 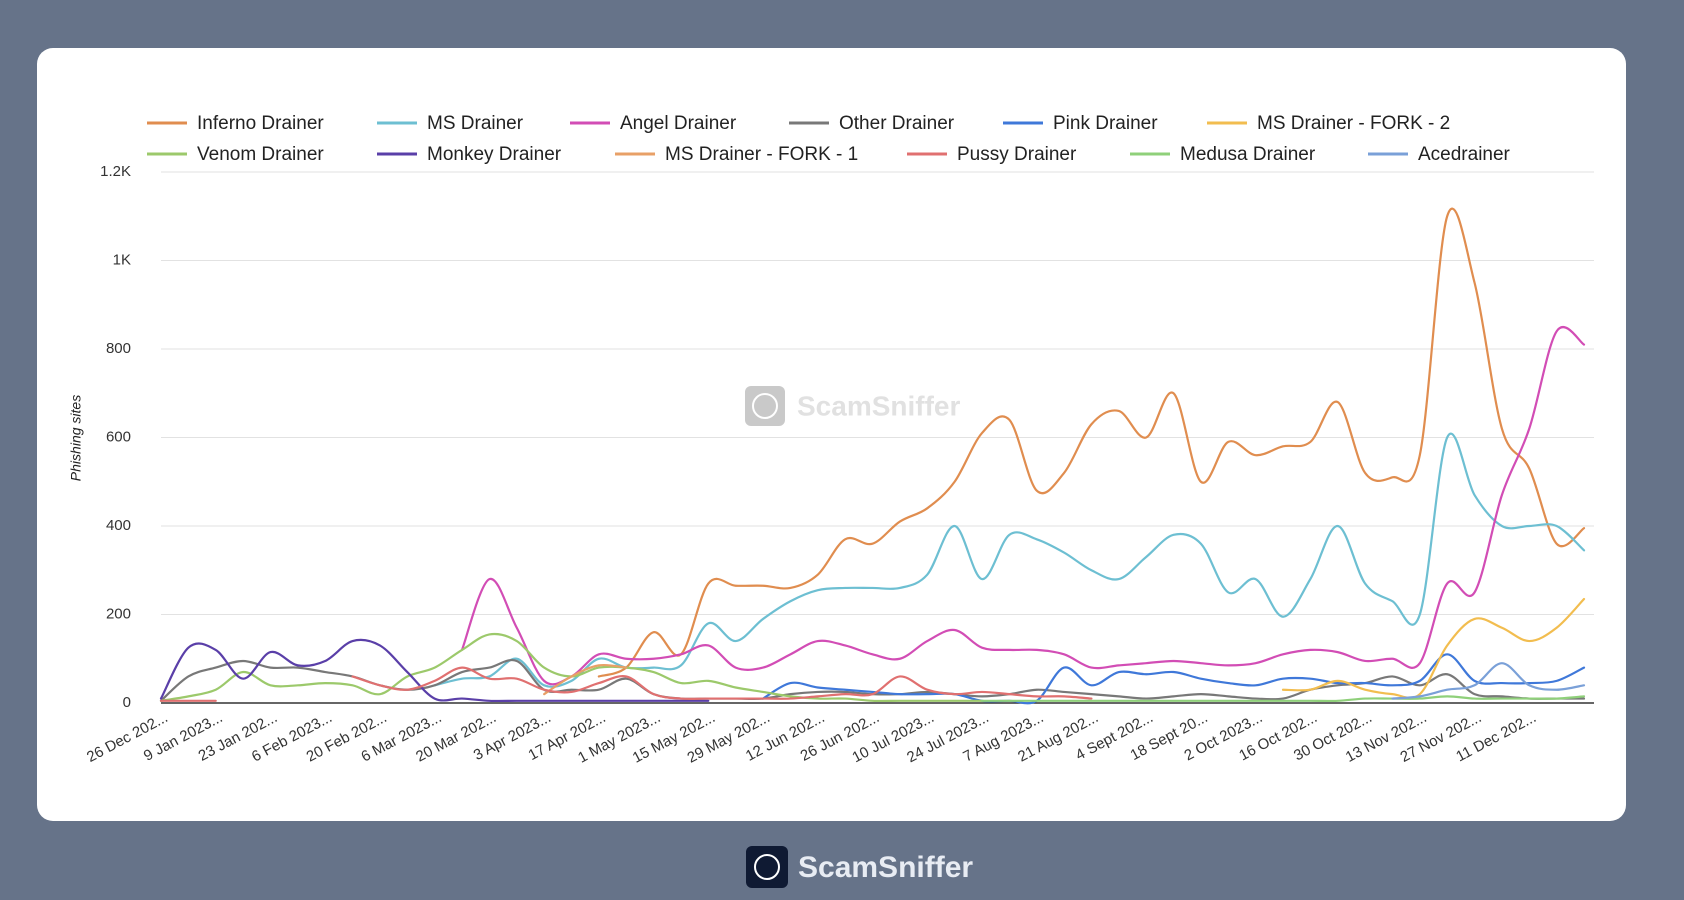 What do you see at coordinates (897, 123) in the screenshot?
I see `legend-label: Other Drainer` at bounding box center [897, 123].